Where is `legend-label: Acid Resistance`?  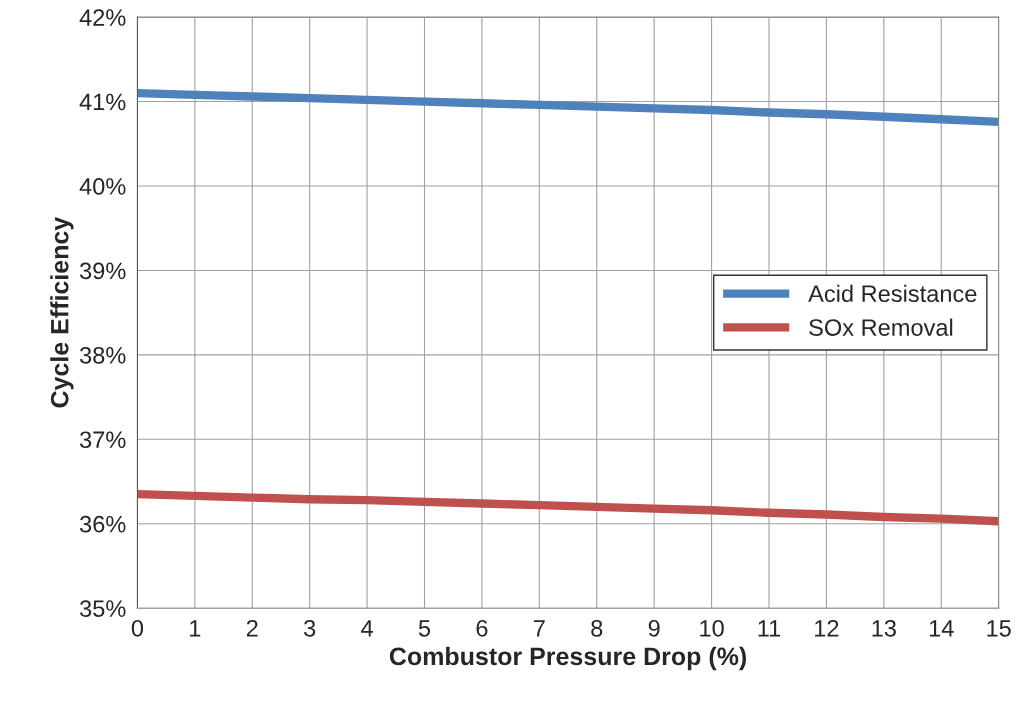
legend-label: Acid Resistance is located at coordinates (892, 293).